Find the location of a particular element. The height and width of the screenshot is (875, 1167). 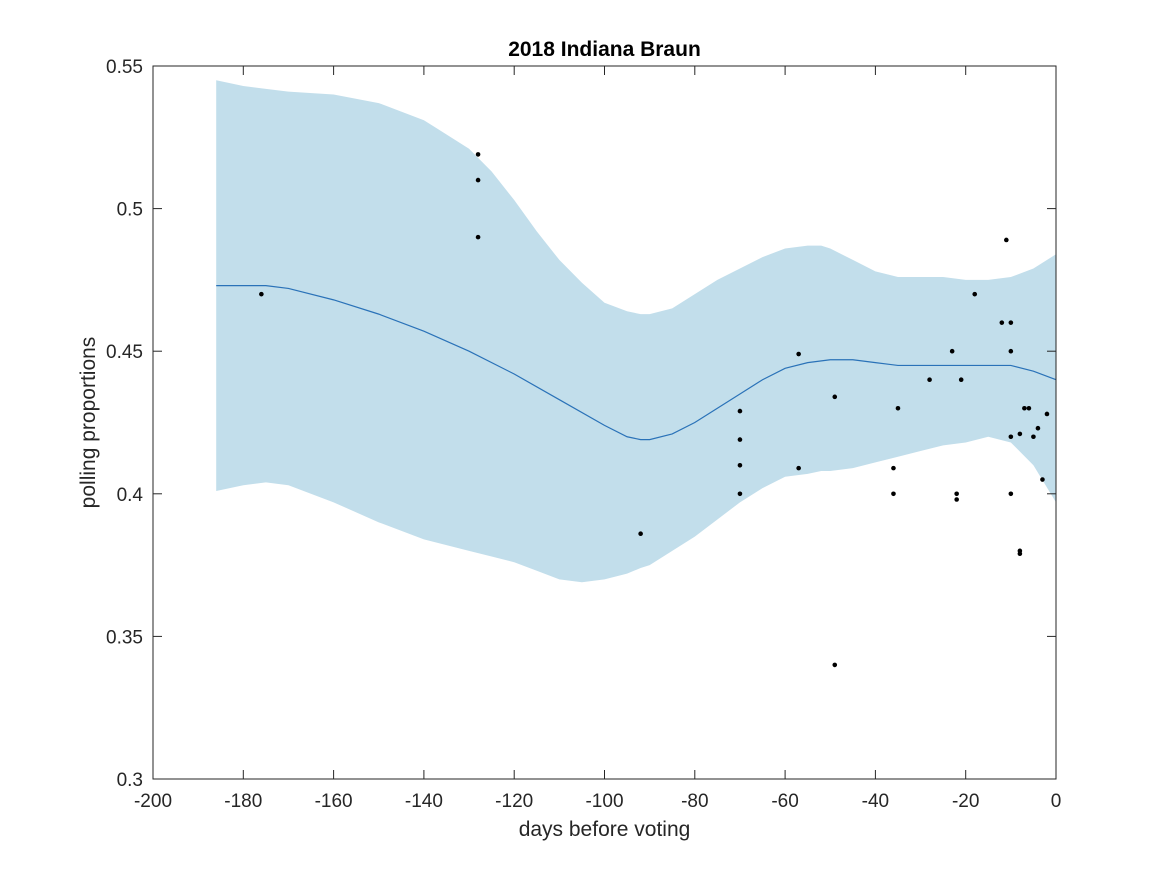

x-tick-label: -40 is located at coordinates (875, 801).